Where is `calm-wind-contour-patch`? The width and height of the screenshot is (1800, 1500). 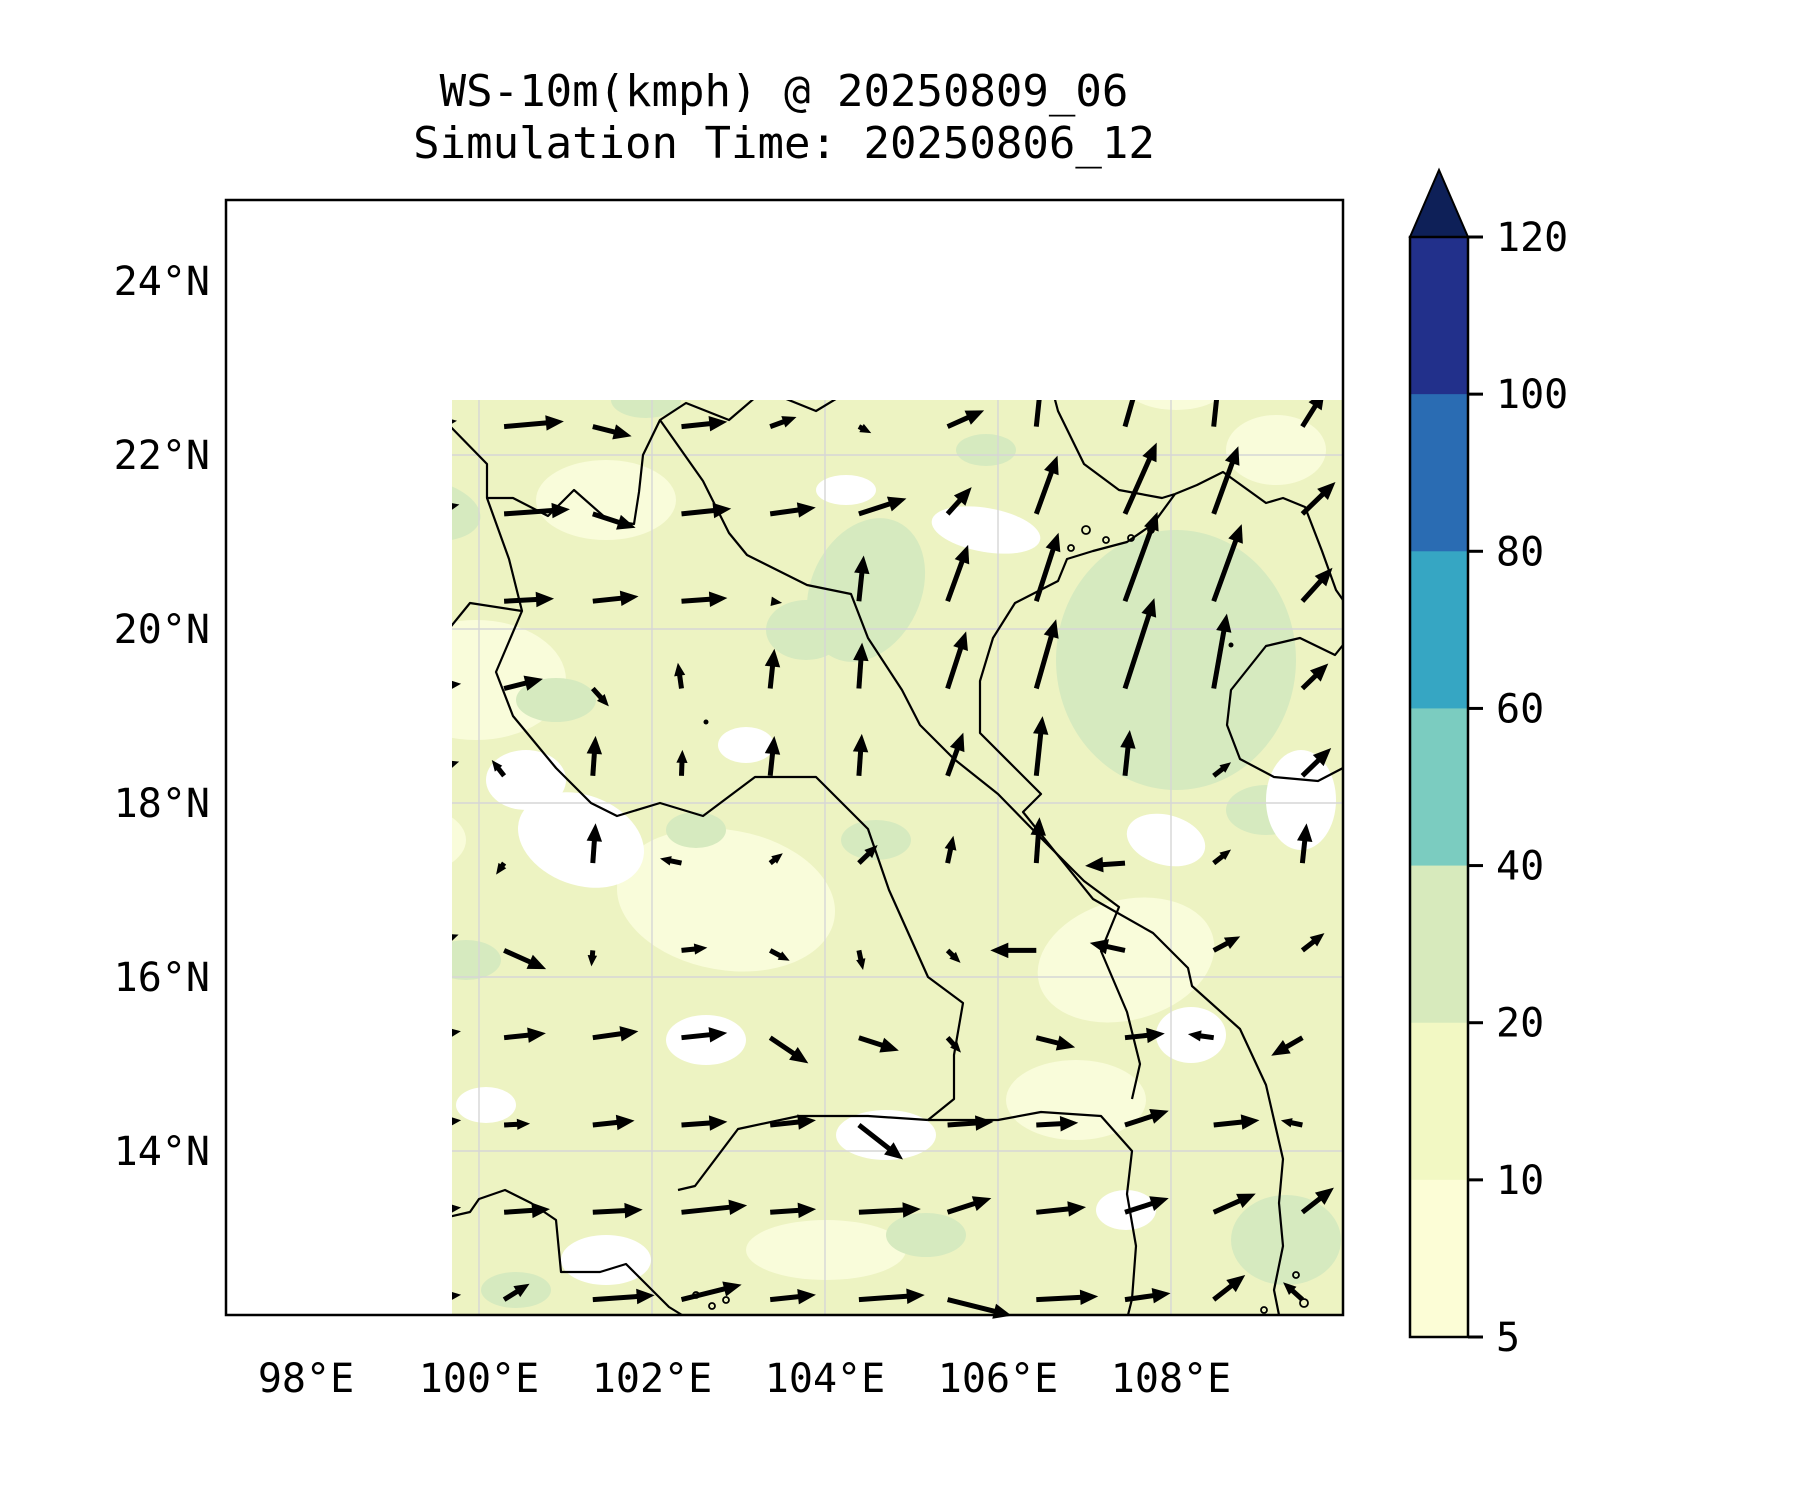 calm-wind-contour-patch is located at coordinates (606, 1260).